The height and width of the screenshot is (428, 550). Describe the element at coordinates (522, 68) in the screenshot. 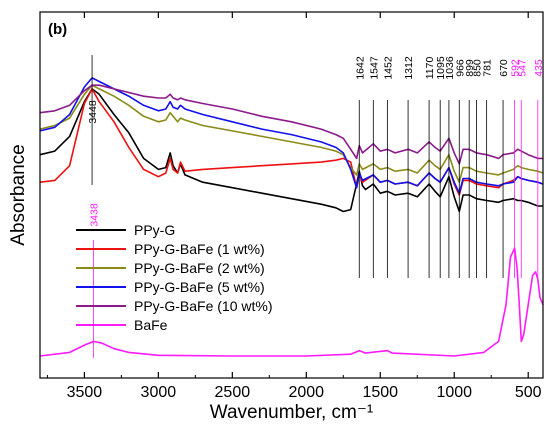

I see `peak-label: 547` at that location.